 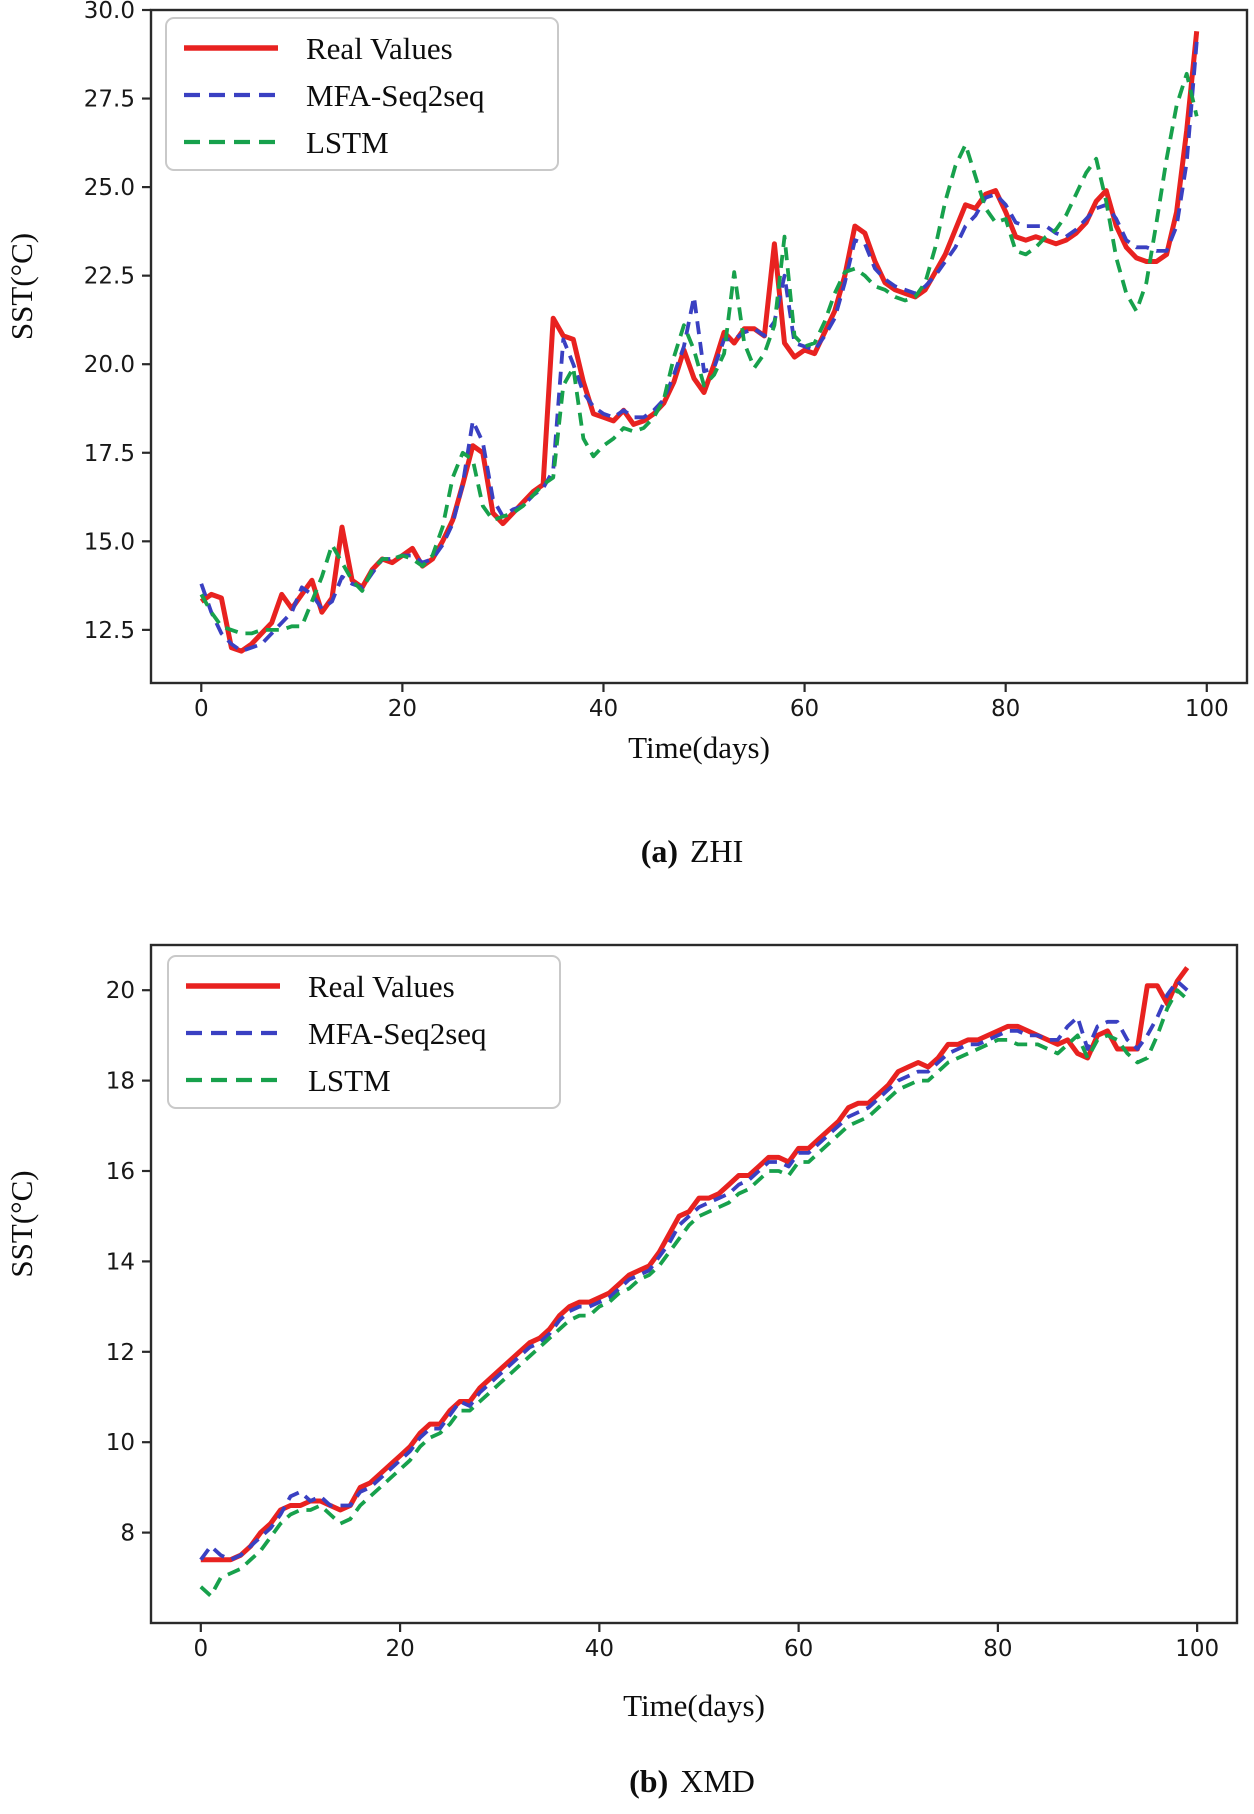 What do you see at coordinates (109, 454) in the screenshot?
I see `y-tick-label: 17.5` at bounding box center [109, 454].